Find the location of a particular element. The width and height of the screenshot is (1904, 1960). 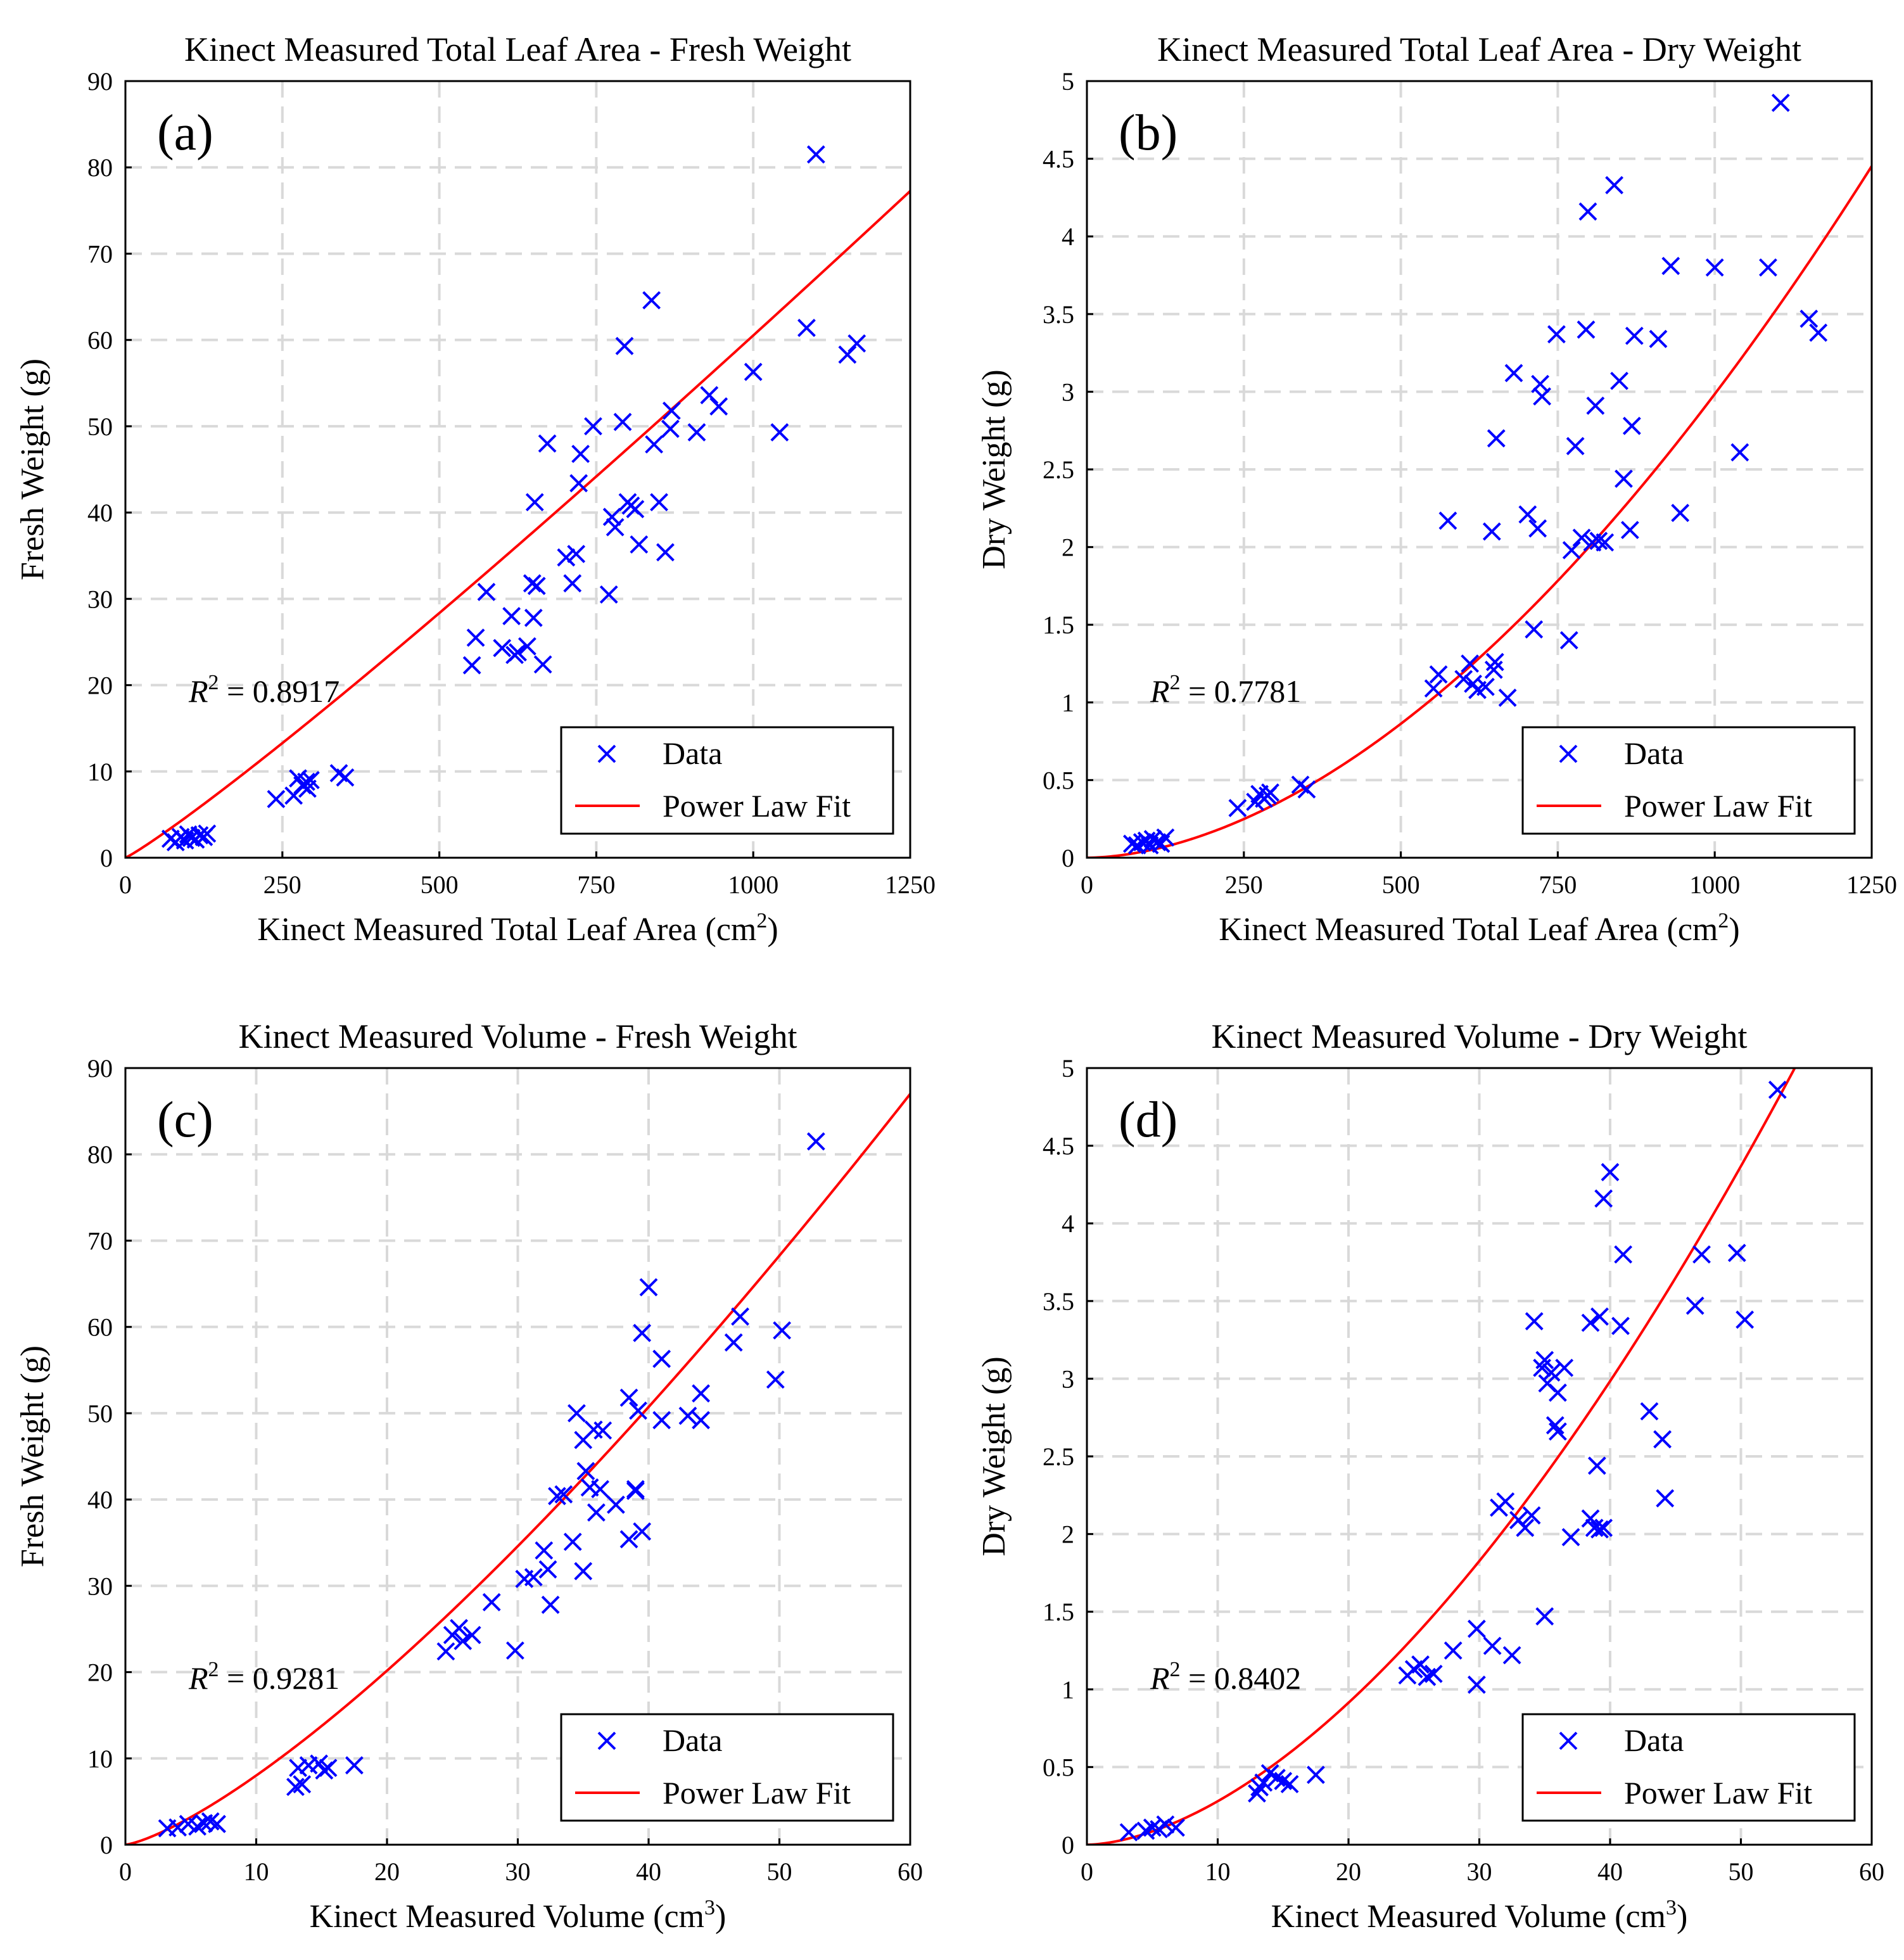

y-tick-label: 0 is located at coordinates (106, 858).